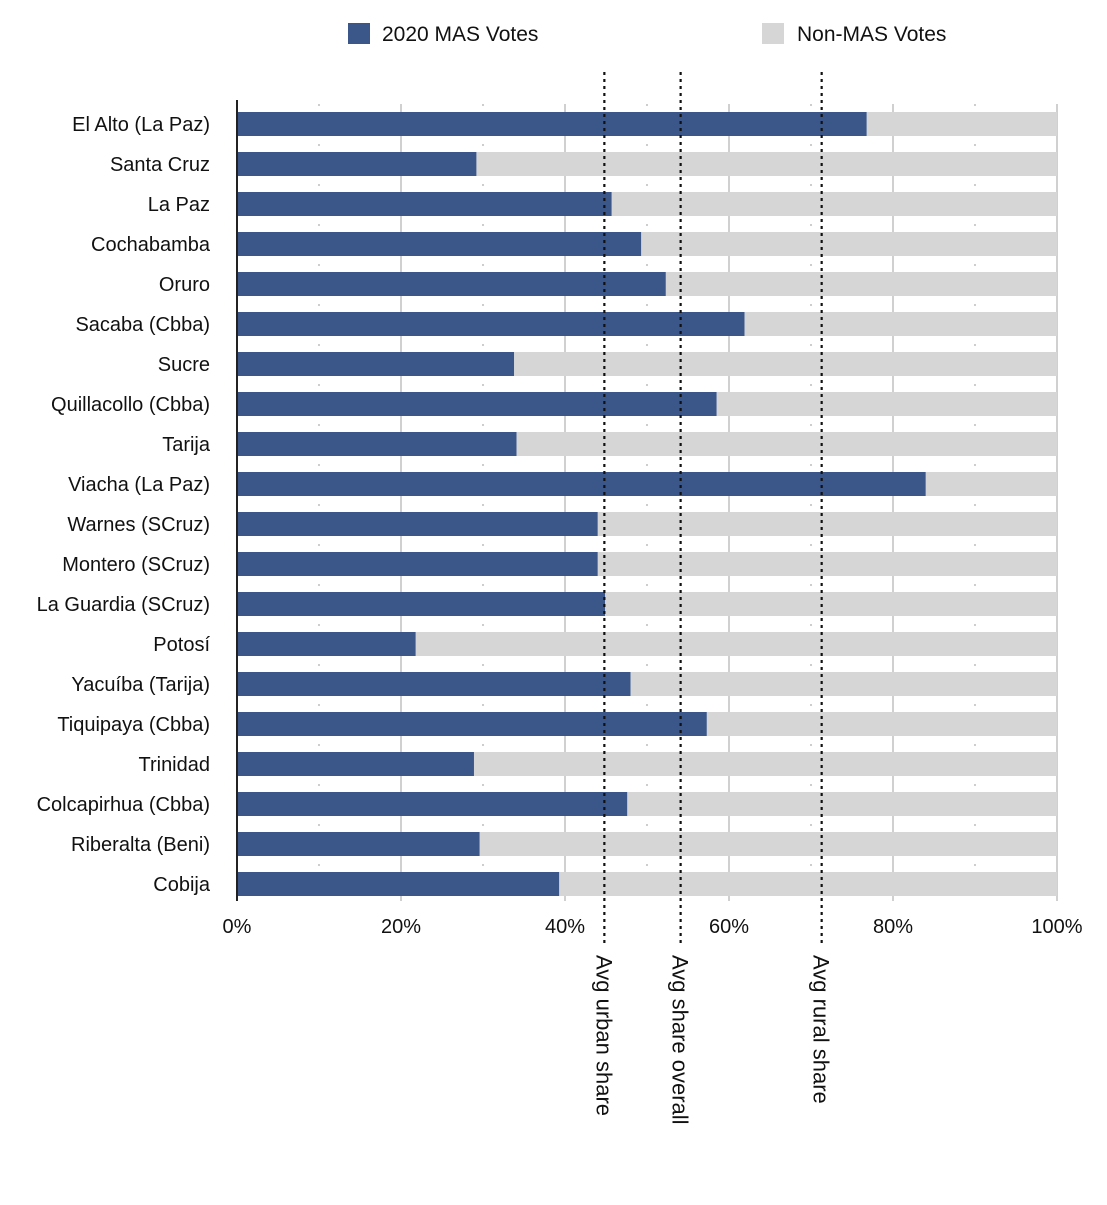 This screenshot has width=1107, height=1205. I want to click on x-tick-label-4: 60%, so click(729, 927).